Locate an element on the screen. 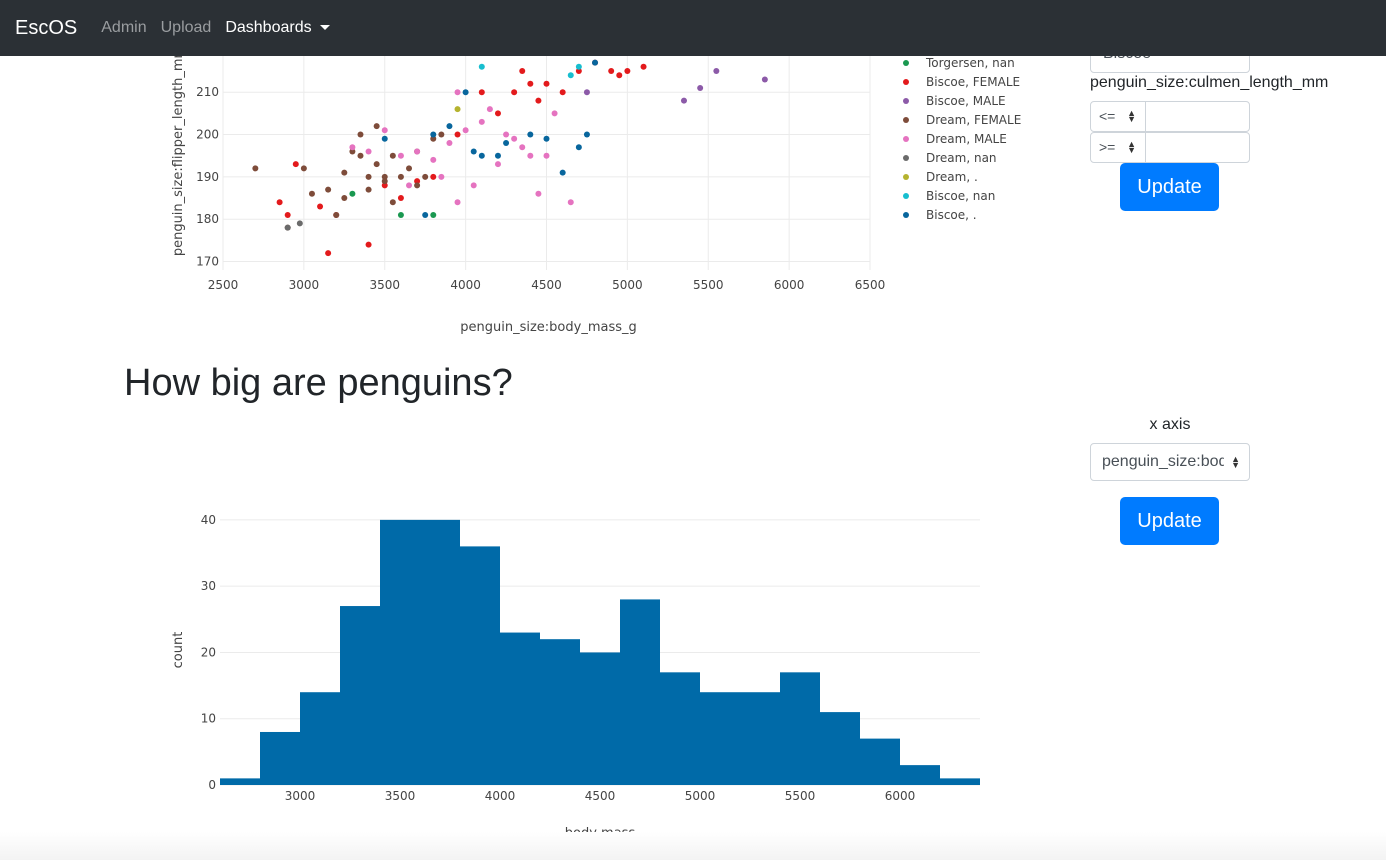  x-axis-select-value: penguin_size:body_mass_g is located at coordinates (1163, 461).